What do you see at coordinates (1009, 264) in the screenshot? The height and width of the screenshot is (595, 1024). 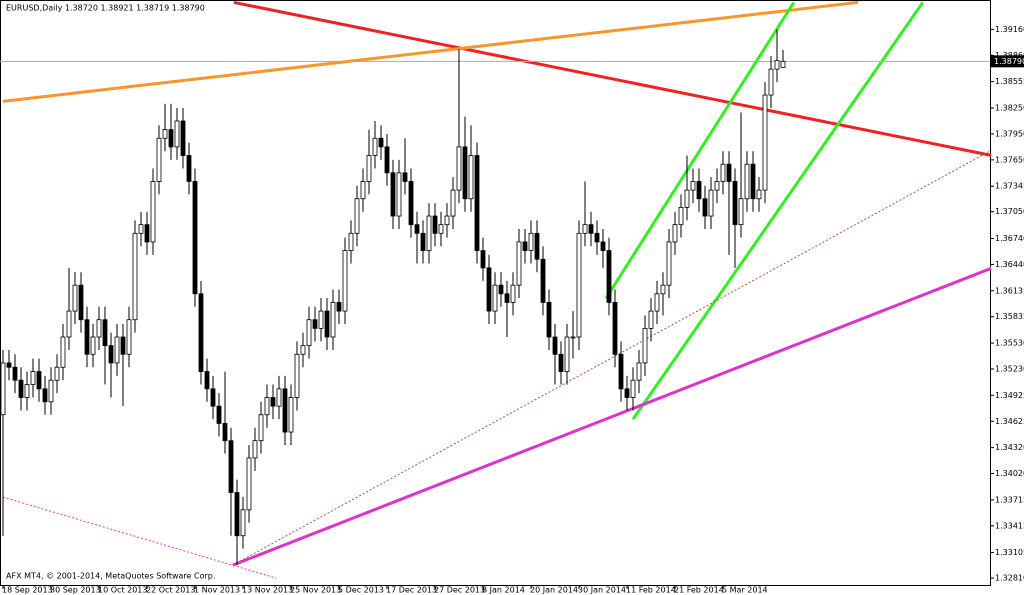 I see `y-tick-label: 1.36440` at bounding box center [1009, 264].